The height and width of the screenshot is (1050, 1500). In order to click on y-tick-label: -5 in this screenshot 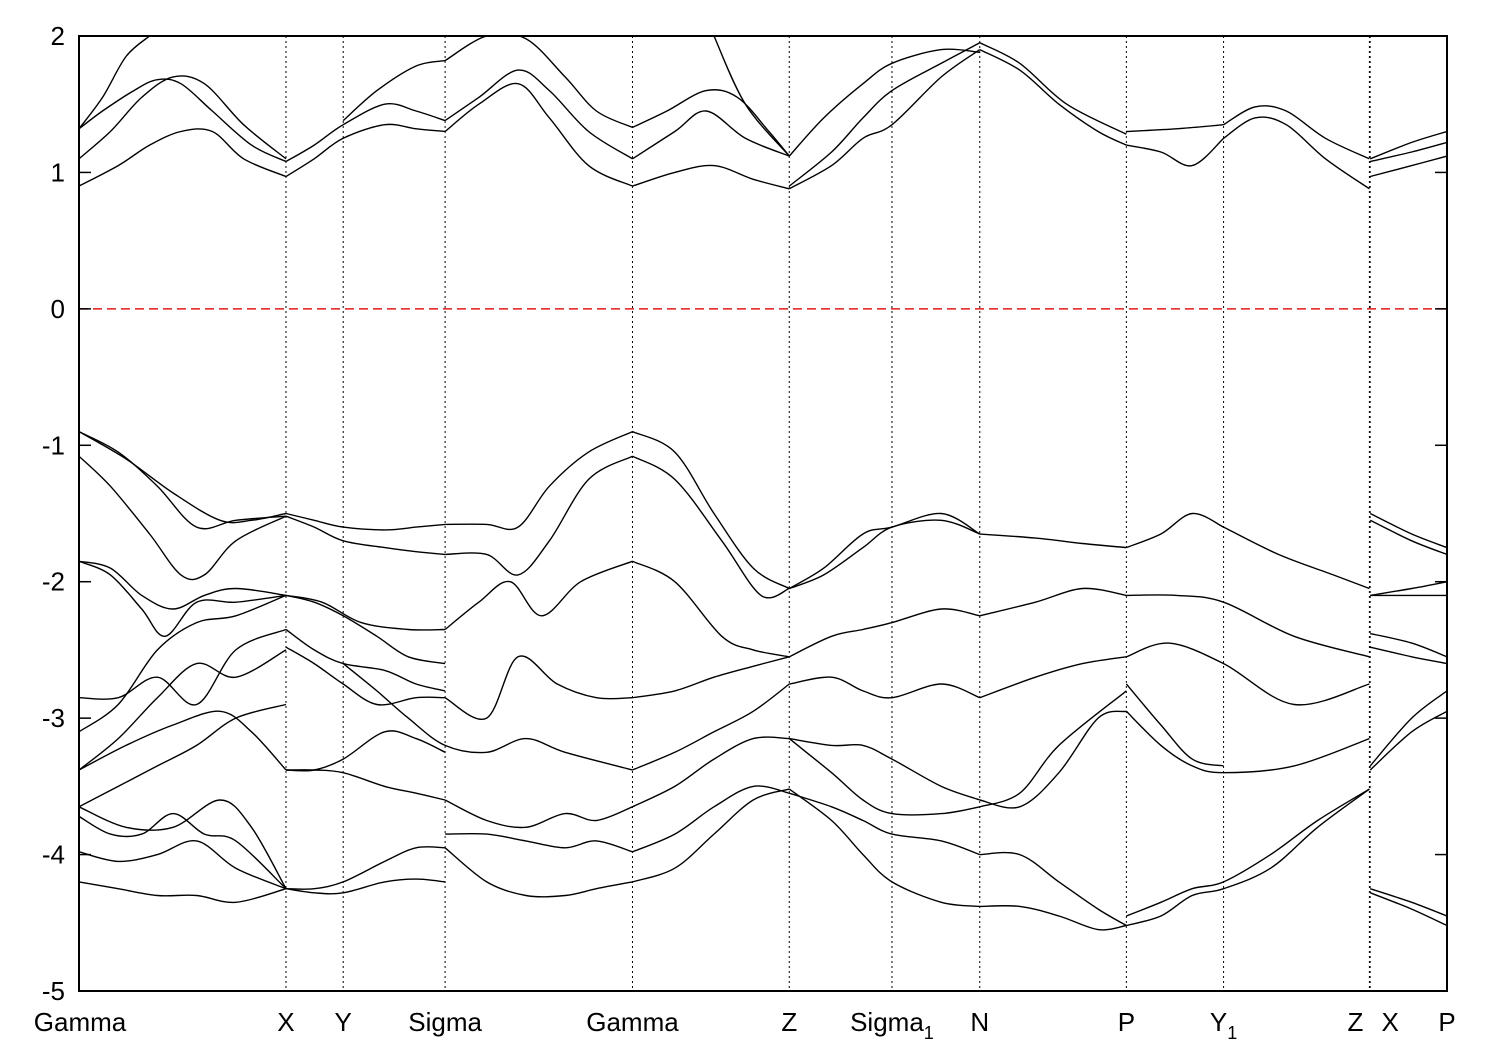, I will do `click(53, 991)`.